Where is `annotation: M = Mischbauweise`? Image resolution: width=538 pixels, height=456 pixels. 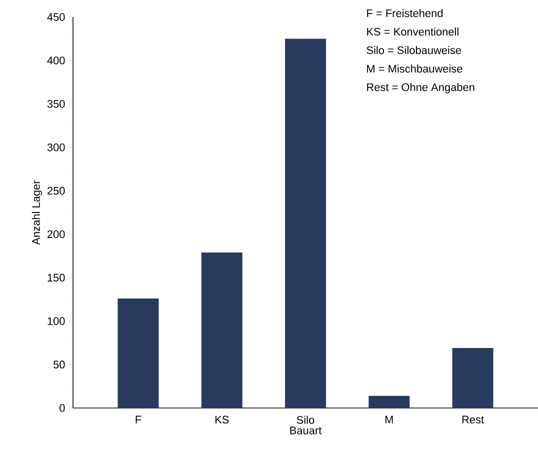
annotation: M = Mischbauweise is located at coordinates (414, 68).